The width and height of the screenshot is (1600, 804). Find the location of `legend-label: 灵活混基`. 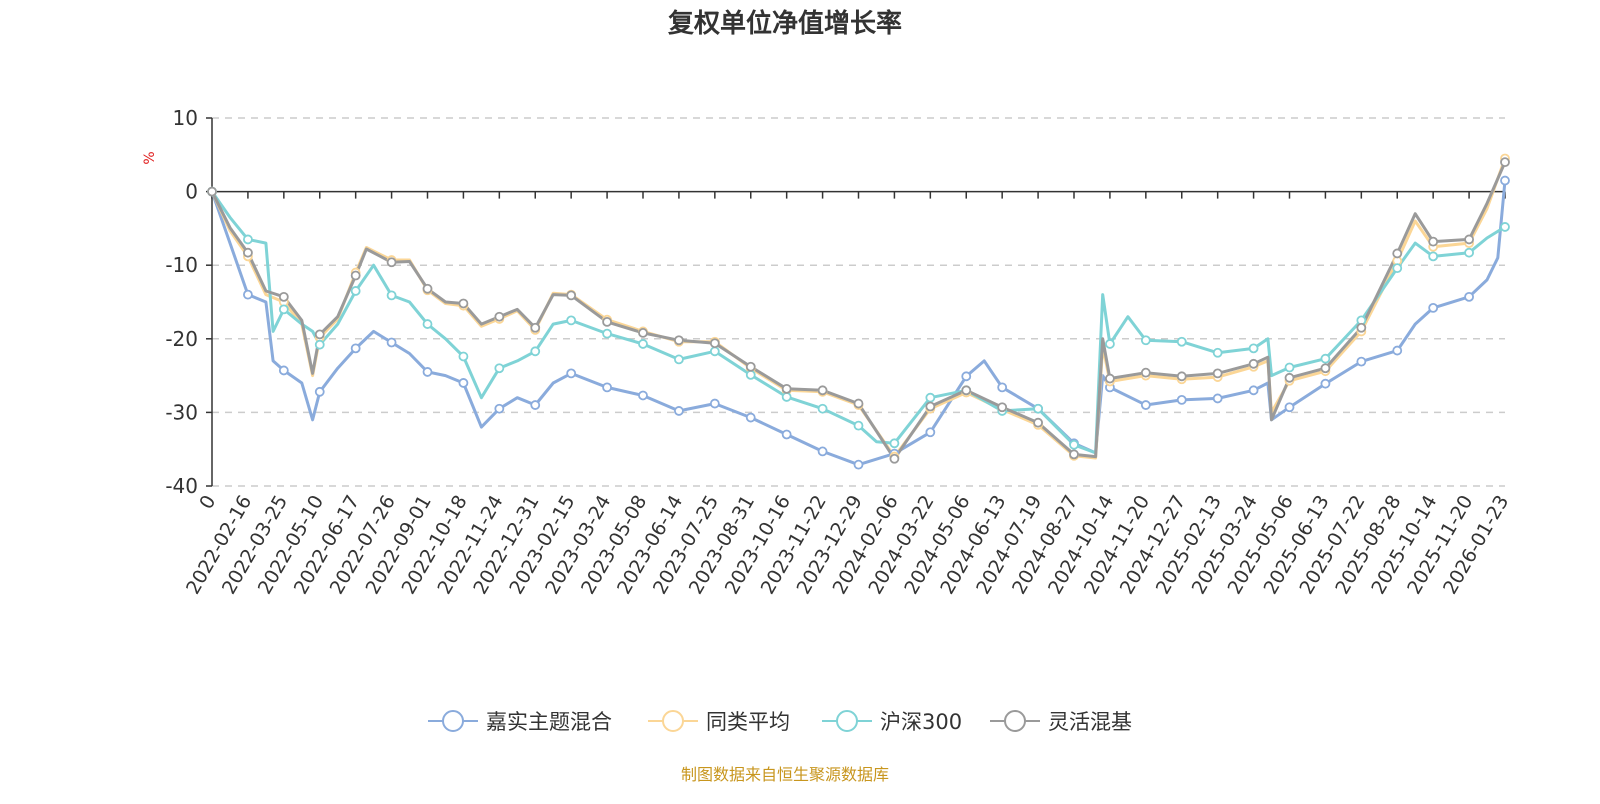

legend-label: 灵活混基 is located at coordinates (1090, 722).